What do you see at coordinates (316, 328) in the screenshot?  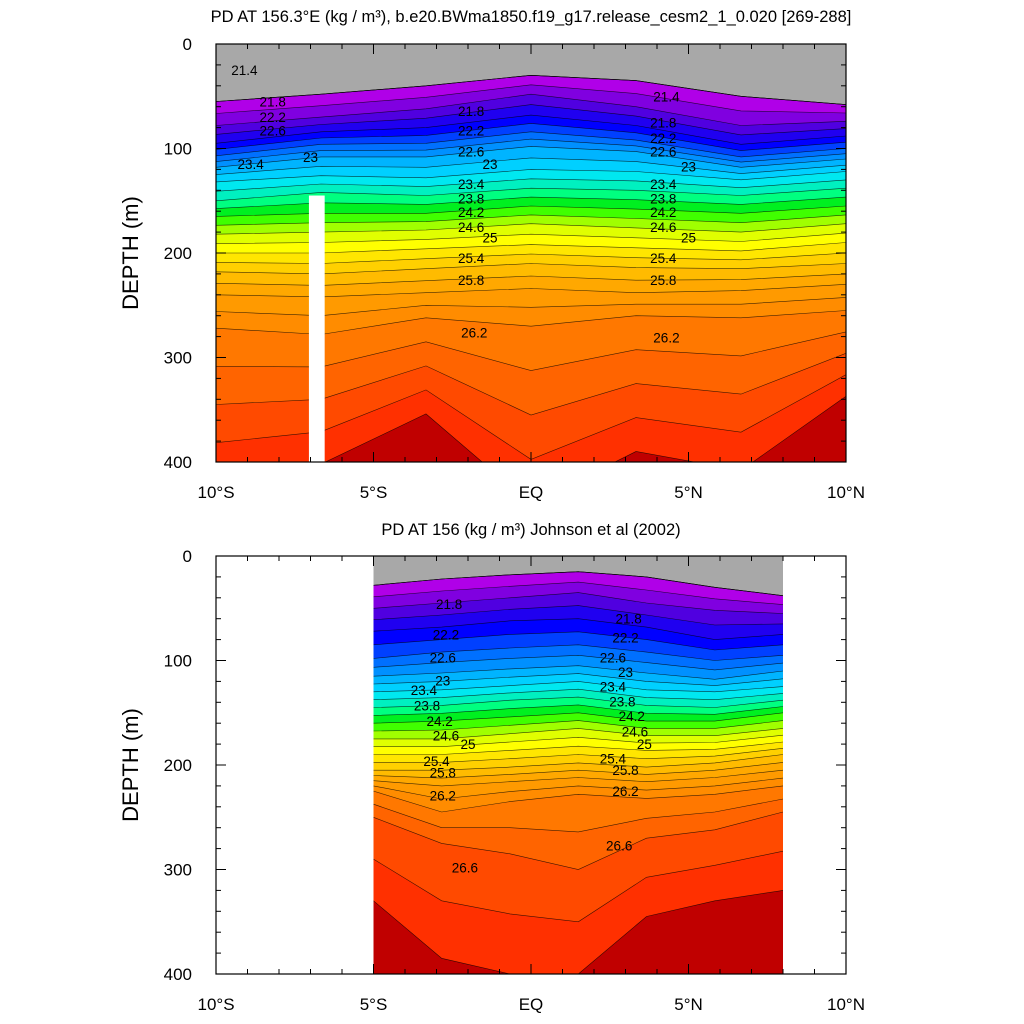 I see `missing-data-column` at bounding box center [316, 328].